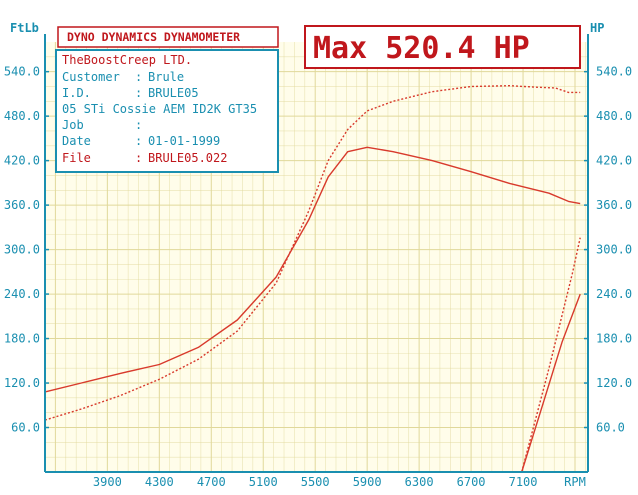  What do you see at coordinates (127, 60) in the screenshot?
I see `info-company: TheBoostCreep LTD.` at bounding box center [127, 60].